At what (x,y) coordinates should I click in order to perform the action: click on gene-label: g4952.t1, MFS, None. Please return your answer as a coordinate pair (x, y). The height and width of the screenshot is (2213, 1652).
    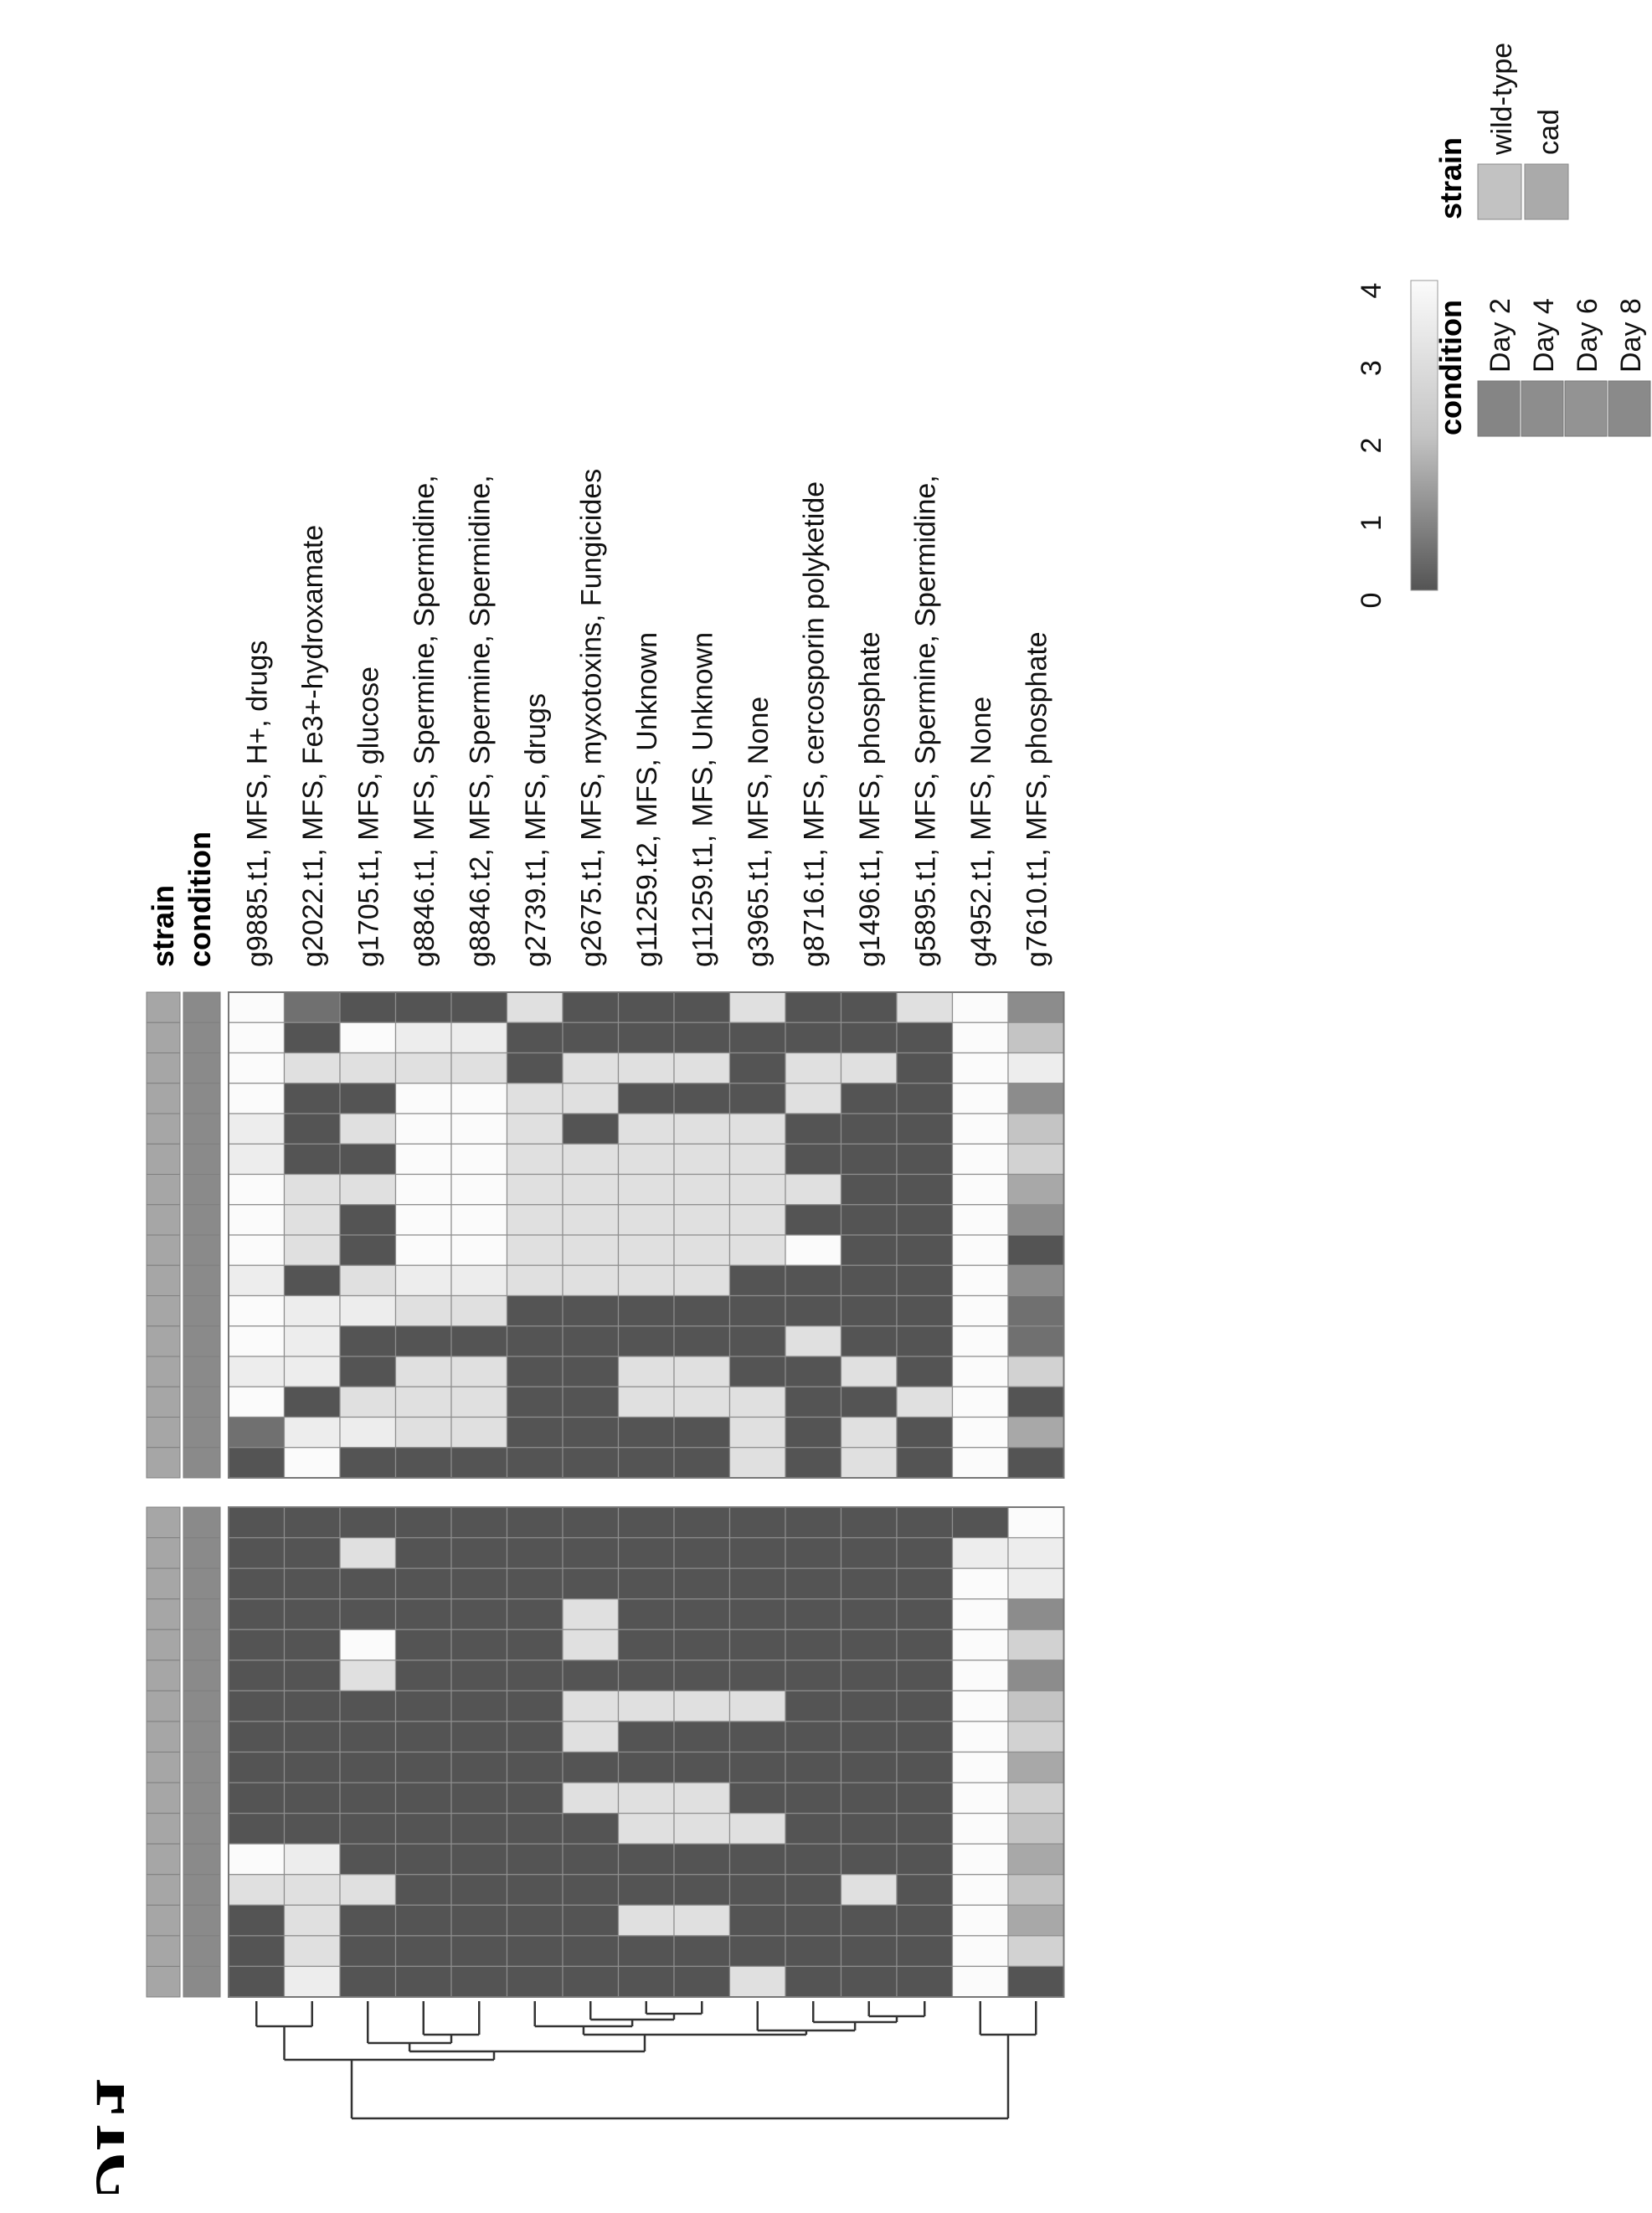
    Looking at the image, I should click on (981, 832).